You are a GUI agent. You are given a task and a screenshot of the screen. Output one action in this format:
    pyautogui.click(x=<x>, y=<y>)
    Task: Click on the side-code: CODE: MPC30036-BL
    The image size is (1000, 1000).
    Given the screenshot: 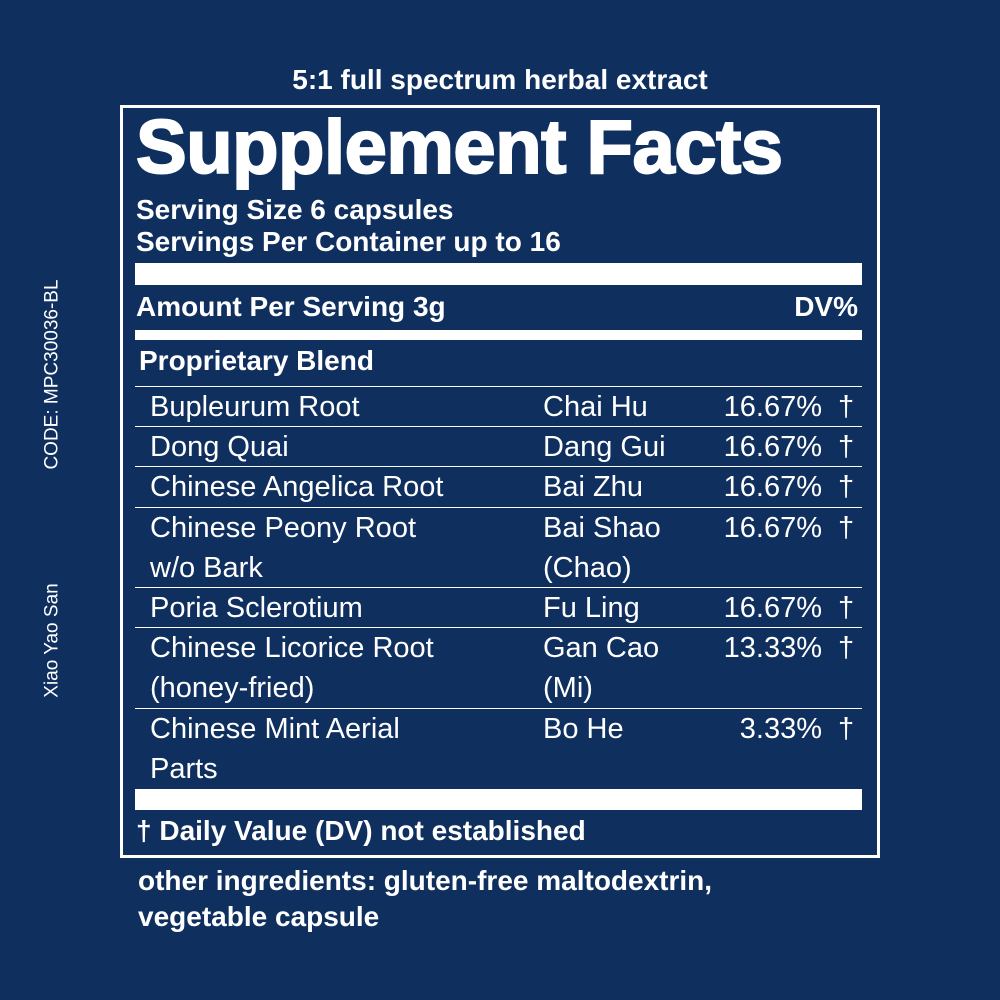 What is the action you would take?
    pyautogui.click(x=52, y=375)
    